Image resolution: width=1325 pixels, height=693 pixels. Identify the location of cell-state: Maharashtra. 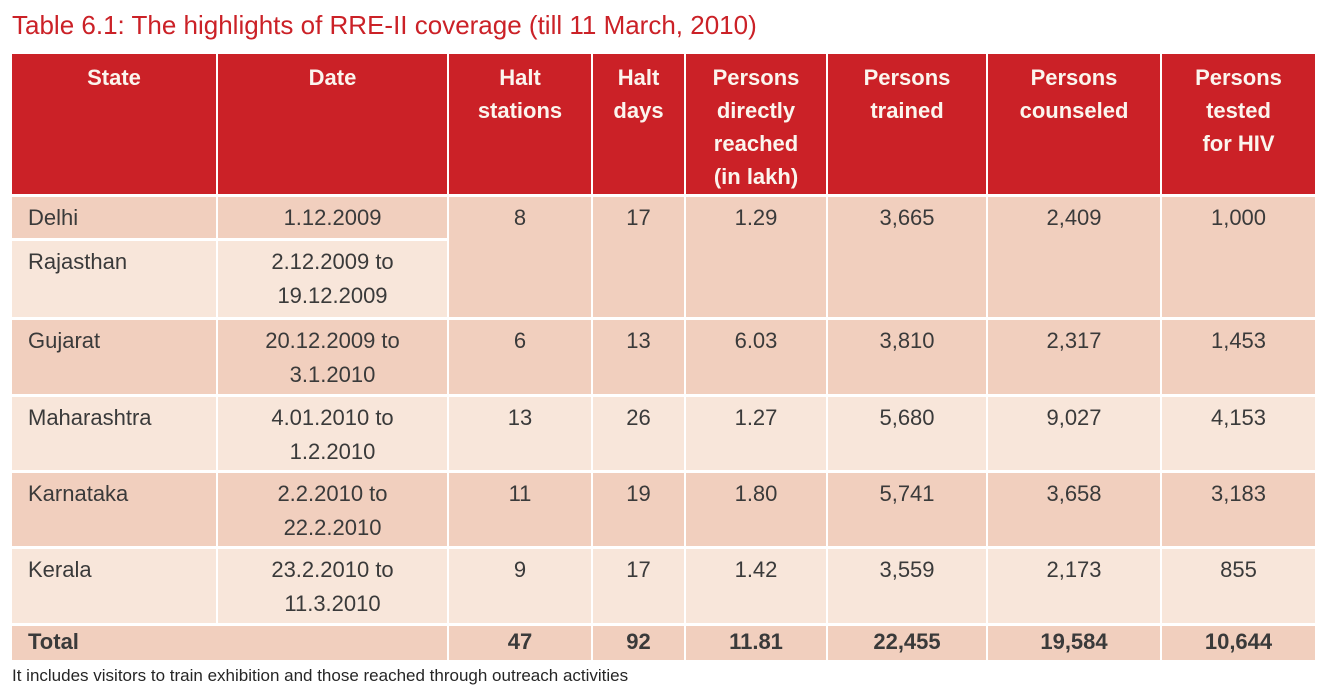
(114, 433).